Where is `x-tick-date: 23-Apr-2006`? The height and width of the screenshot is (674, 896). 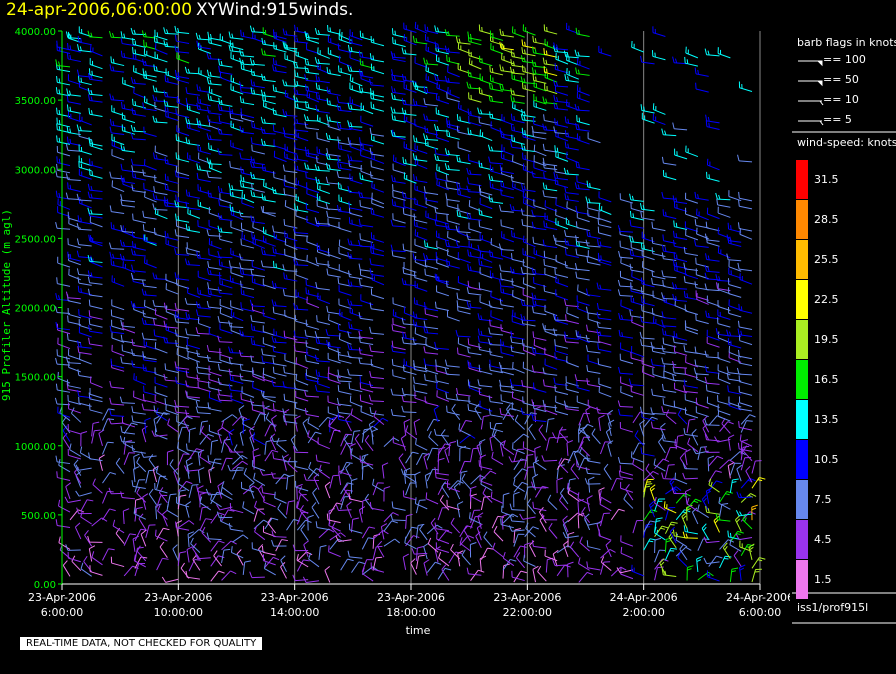 x-tick-date: 23-Apr-2006 is located at coordinates (178, 597).